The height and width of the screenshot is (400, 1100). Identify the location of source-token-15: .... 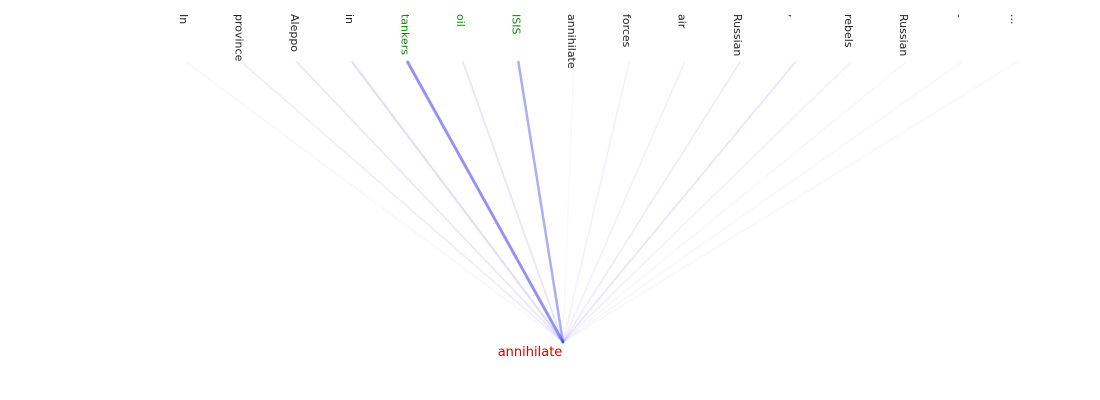
(1014, 19).